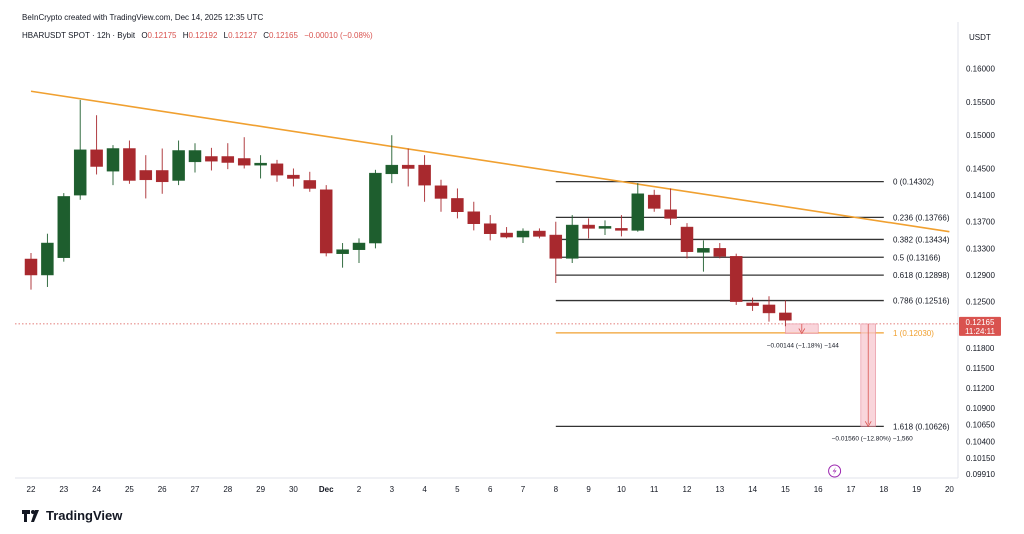 The width and height of the screenshot is (1024, 534). Describe the element at coordinates (621, 489) in the screenshot. I see `x-tick-label: 10` at that location.